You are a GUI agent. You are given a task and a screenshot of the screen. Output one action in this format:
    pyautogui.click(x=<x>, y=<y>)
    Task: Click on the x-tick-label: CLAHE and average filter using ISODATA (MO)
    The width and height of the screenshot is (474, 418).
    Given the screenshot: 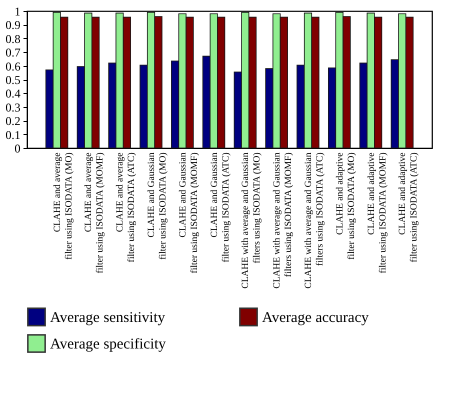 What is the action you would take?
    pyautogui.click(x=63, y=206)
    